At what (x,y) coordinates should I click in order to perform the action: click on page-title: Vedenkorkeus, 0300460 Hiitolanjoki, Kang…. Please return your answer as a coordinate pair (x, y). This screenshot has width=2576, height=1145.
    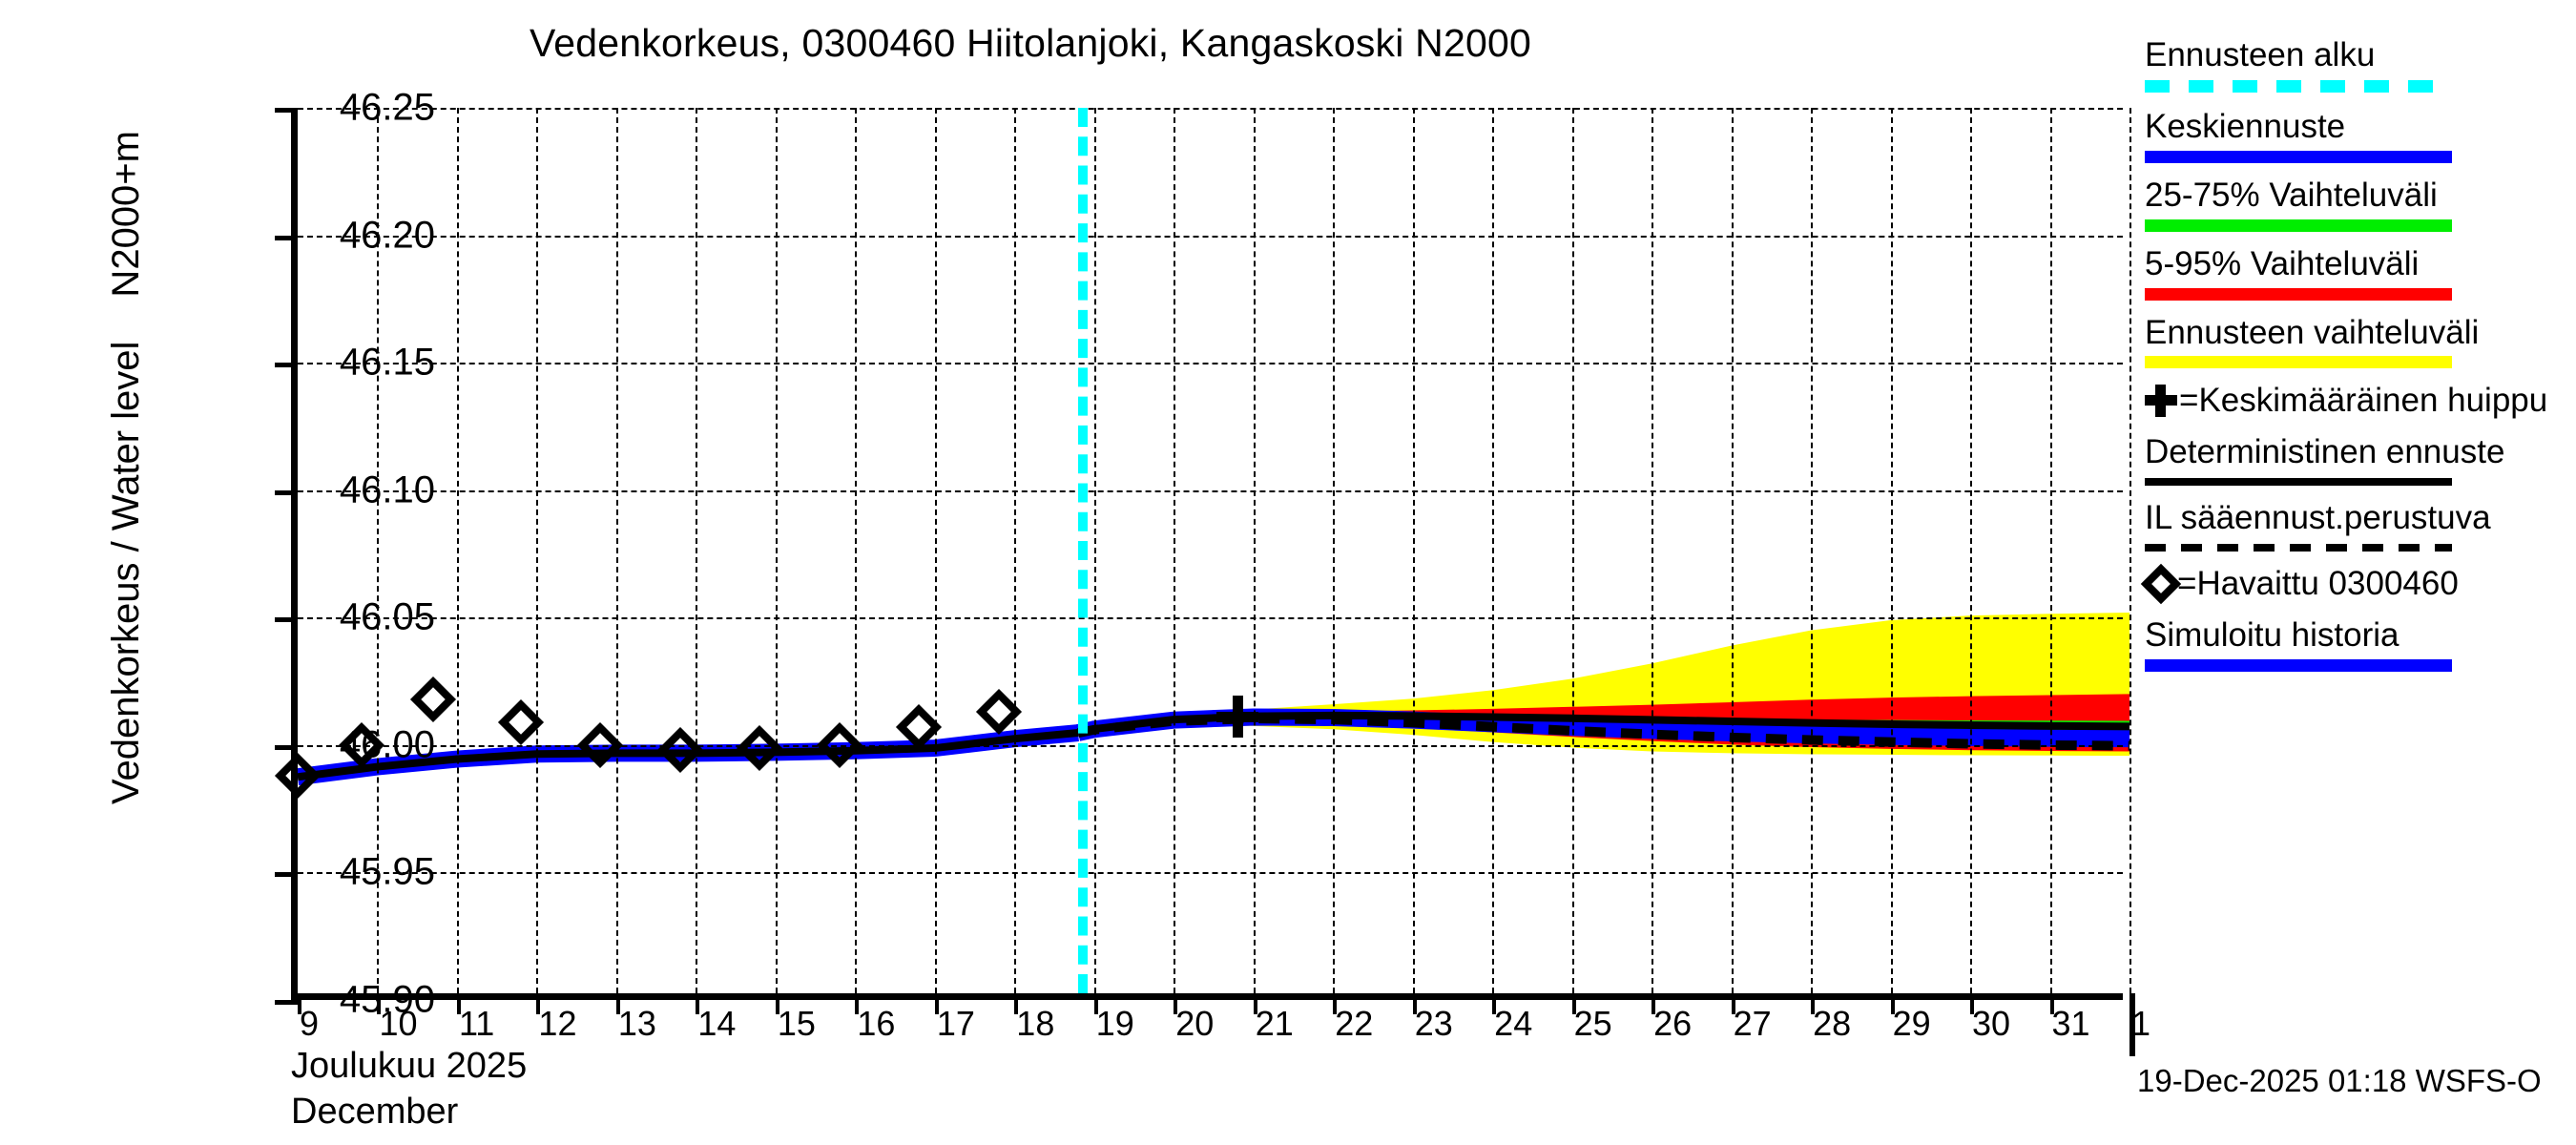
    Looking at the image, I should click on (1030, 43).